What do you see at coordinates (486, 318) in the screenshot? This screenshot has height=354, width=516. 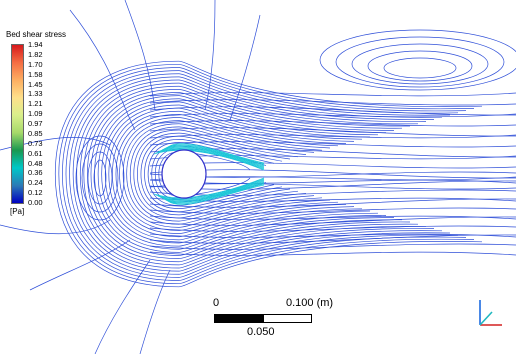 I see `axis-y-icon` at bounding box center [486, 318].